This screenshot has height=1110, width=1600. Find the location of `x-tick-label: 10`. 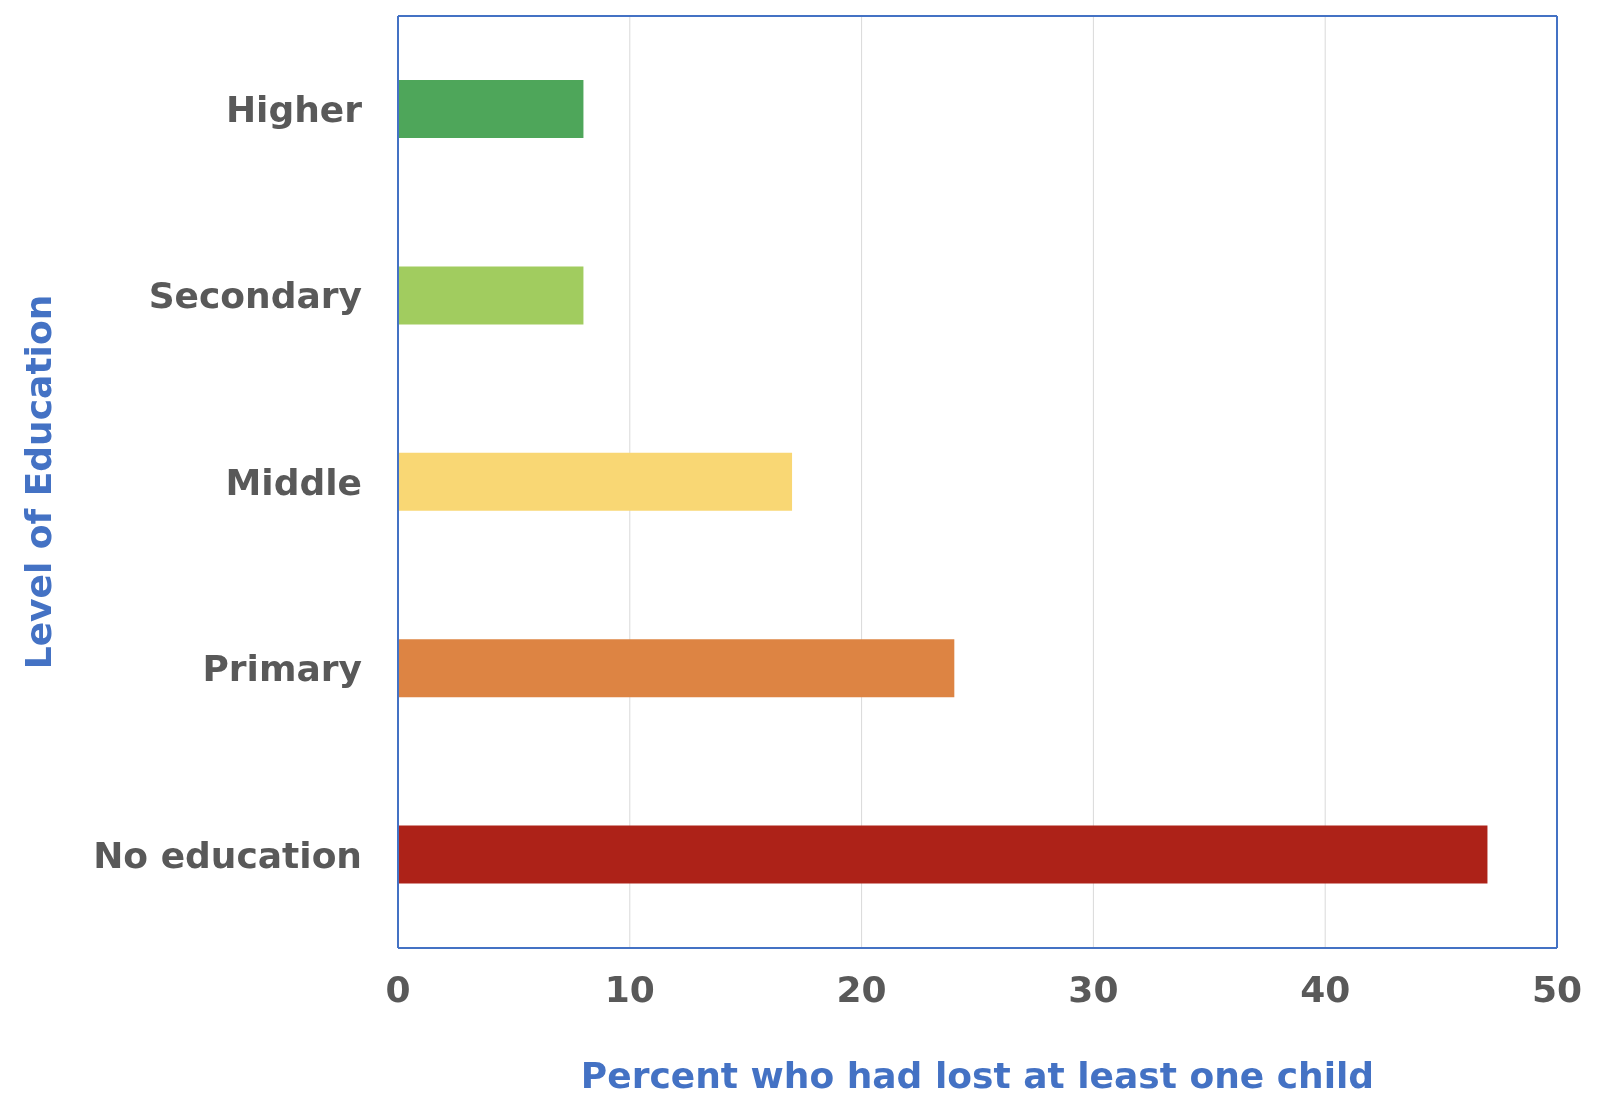

x-tick-label: 10 is located at coordinates (629, 989).